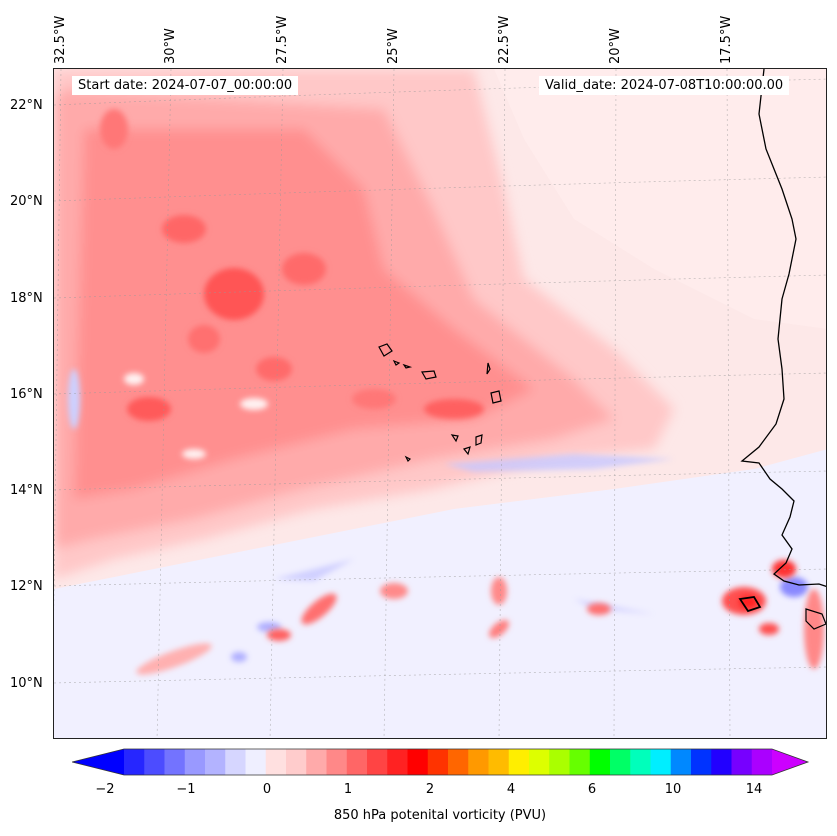  Describe the element at coordinates (750, 604) in the screenshot. I see `guinea-bissau-coast` at that location.